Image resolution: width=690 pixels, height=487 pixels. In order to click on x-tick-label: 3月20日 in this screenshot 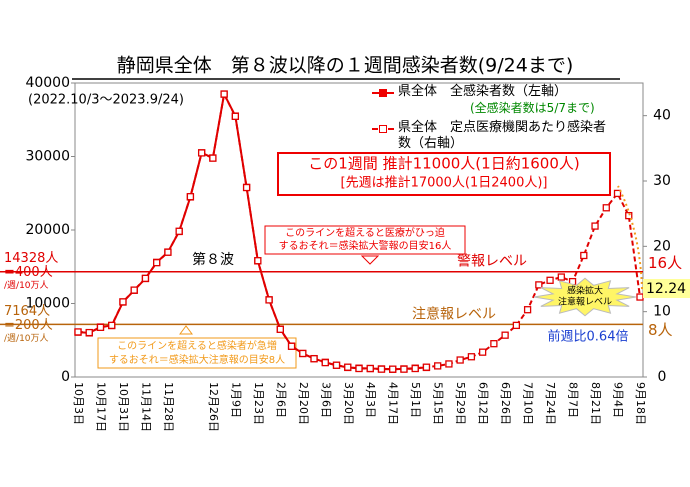, I will do `click(348, 403)`.